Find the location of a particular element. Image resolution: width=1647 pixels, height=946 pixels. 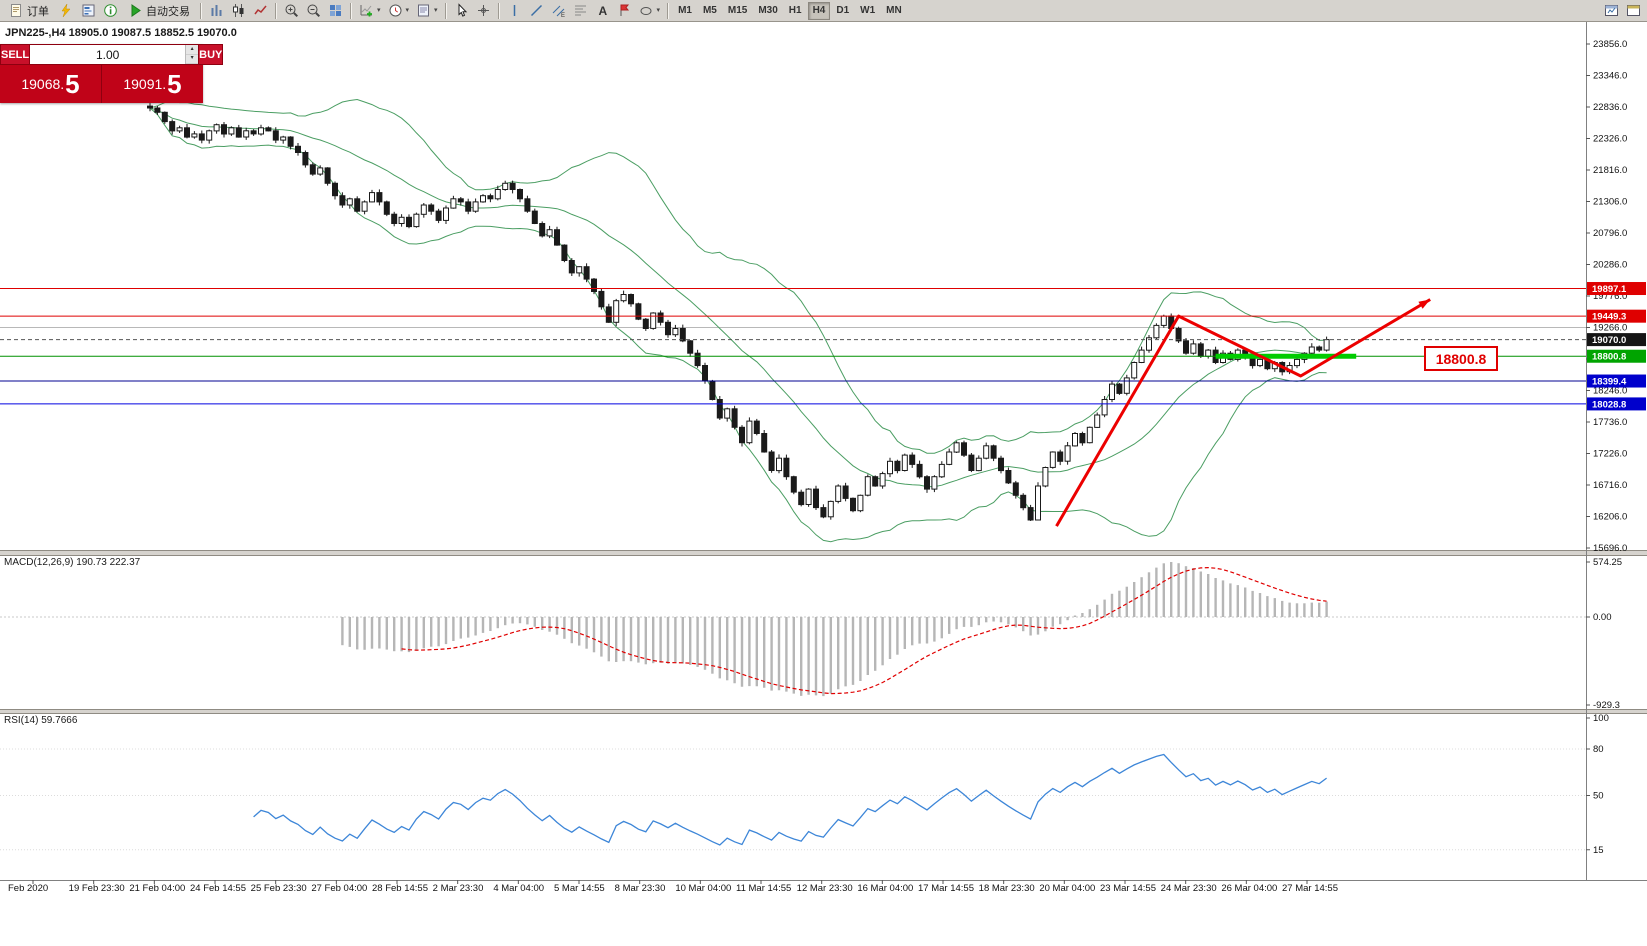

periods-button: ▾ is located at coordinates (399, 11).